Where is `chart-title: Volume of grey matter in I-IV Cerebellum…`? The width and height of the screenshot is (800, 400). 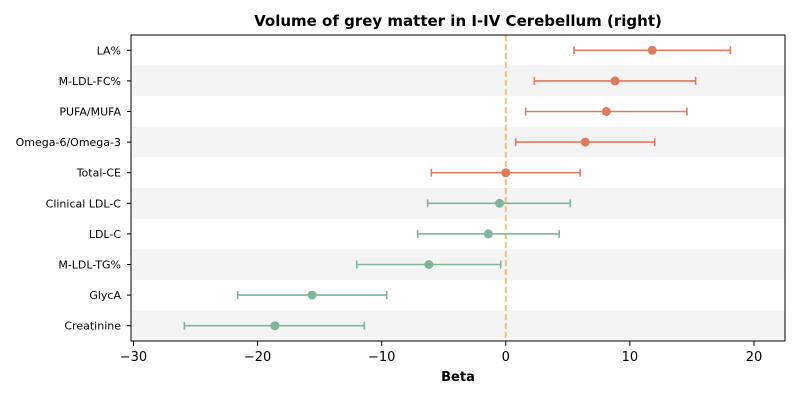
chart-title: Volume of grey matter in I-IV Cerebellum… is located at coordinates (458, 21).